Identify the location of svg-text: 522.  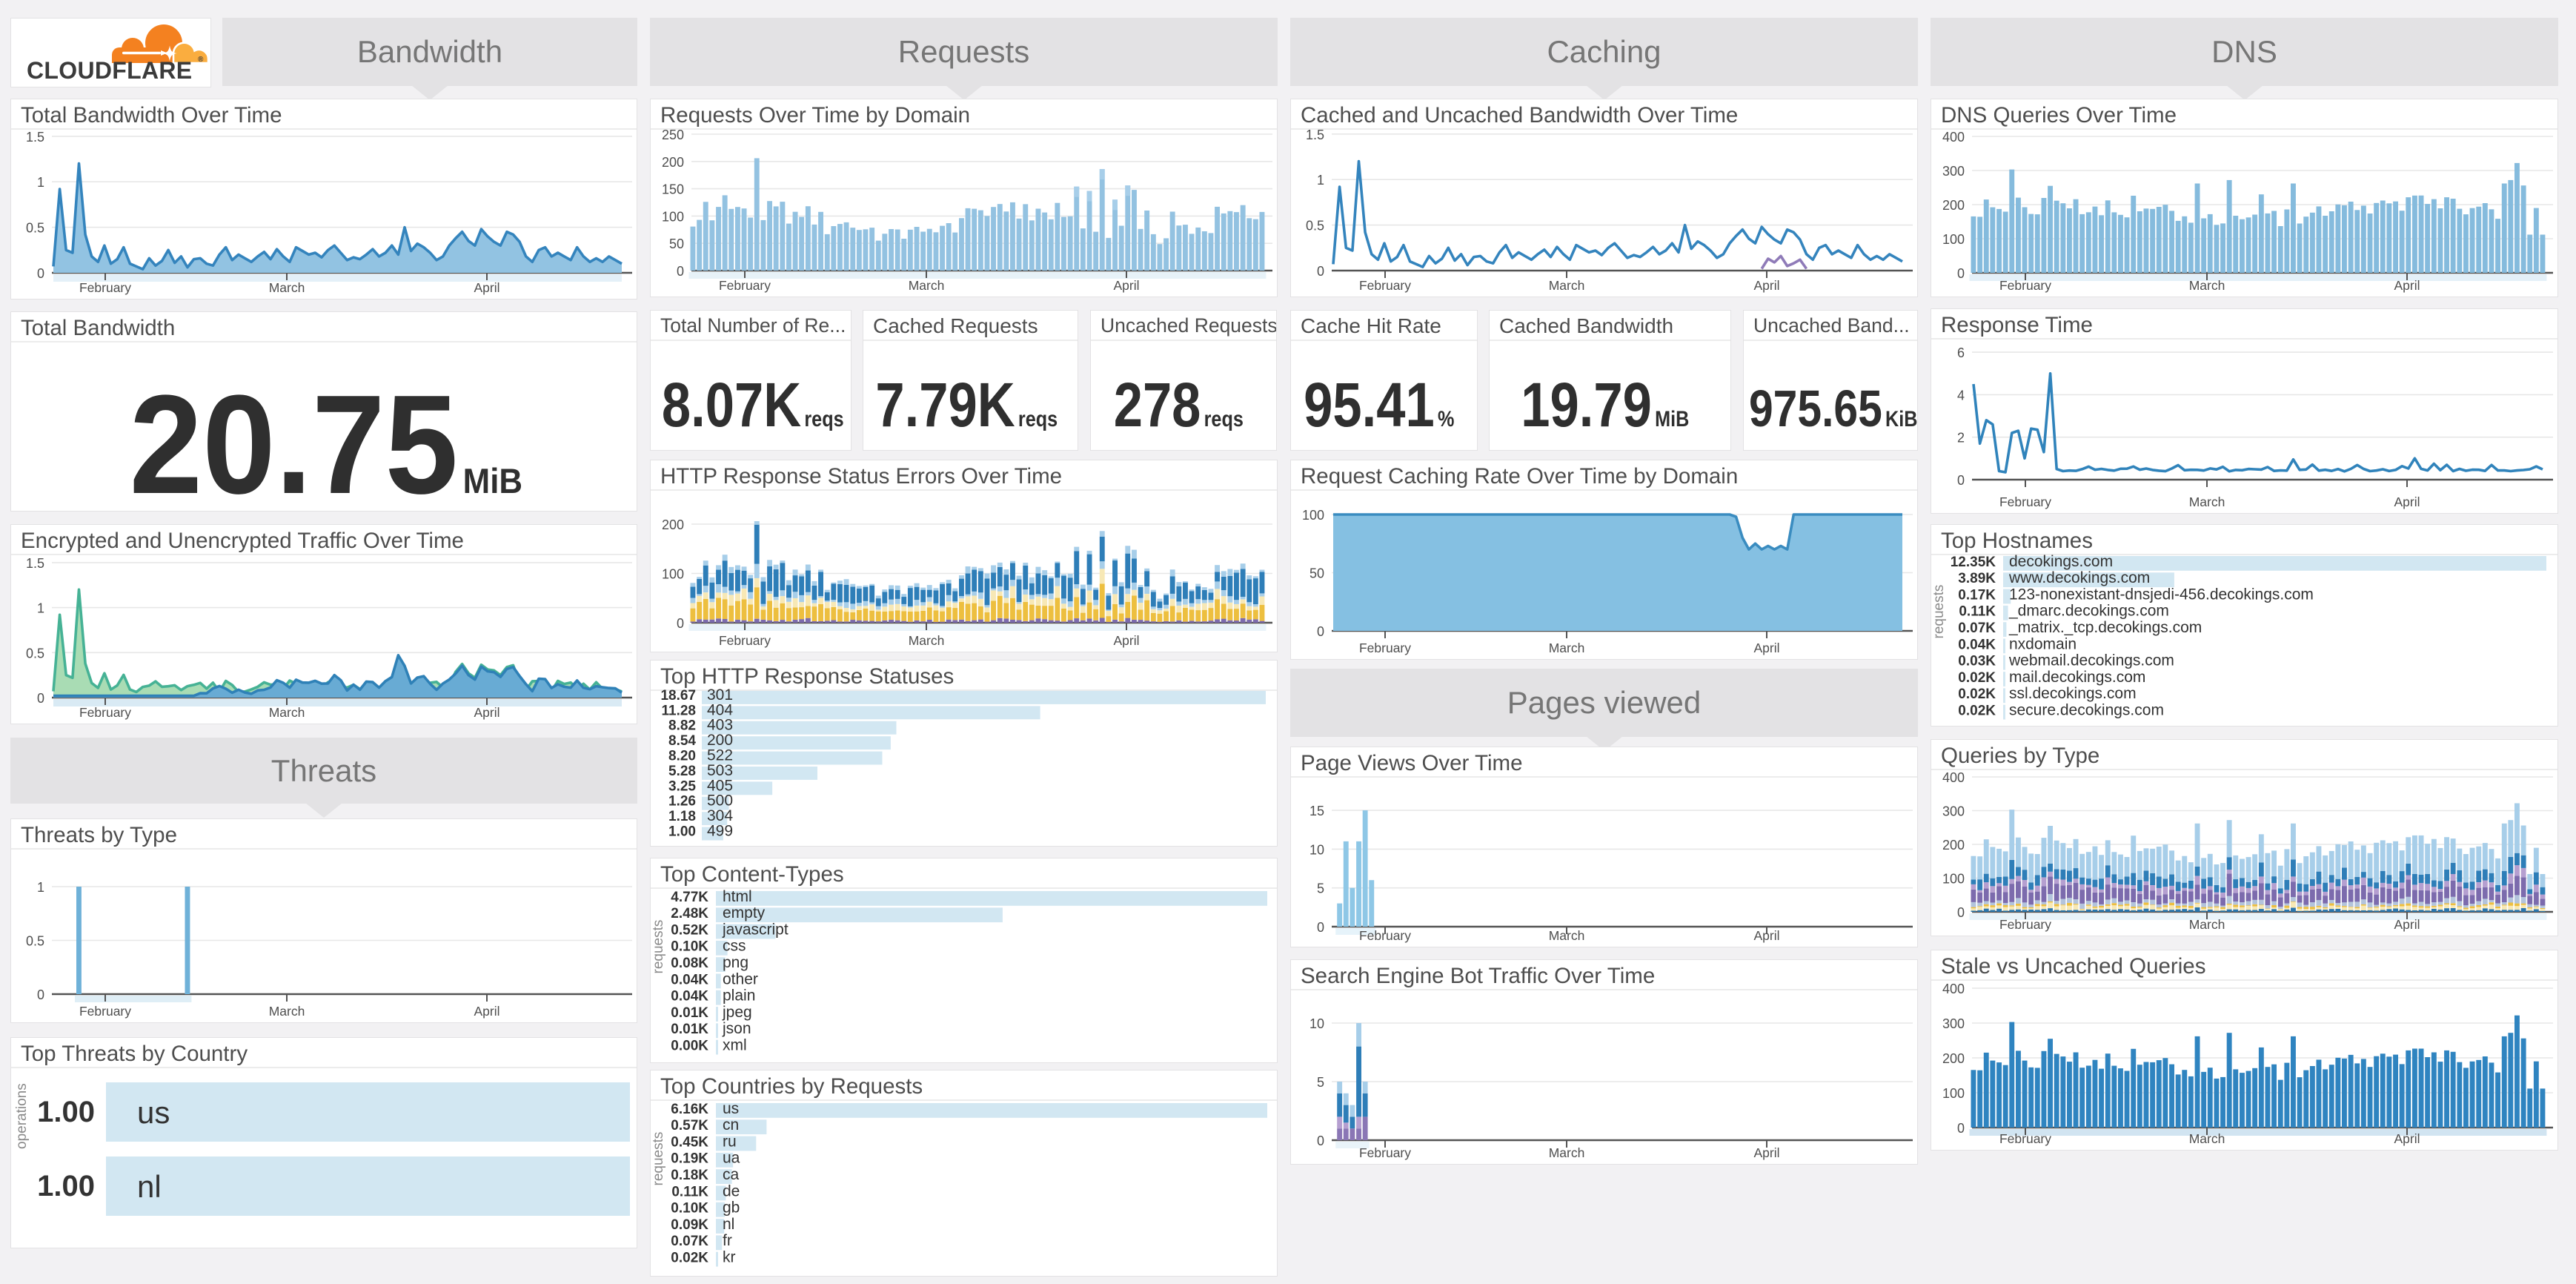
(720, 755).